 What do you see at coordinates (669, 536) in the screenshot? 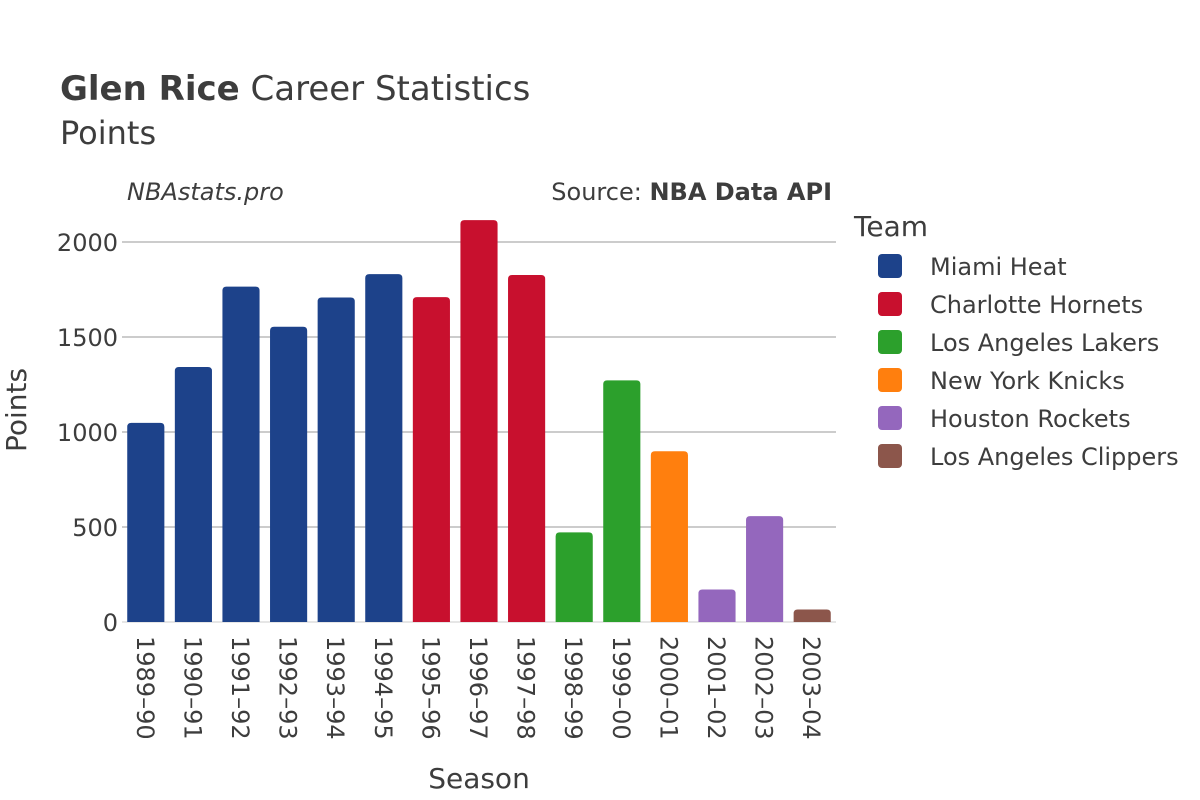
I see `bar-2000–01` at bounding box center [669, 536].